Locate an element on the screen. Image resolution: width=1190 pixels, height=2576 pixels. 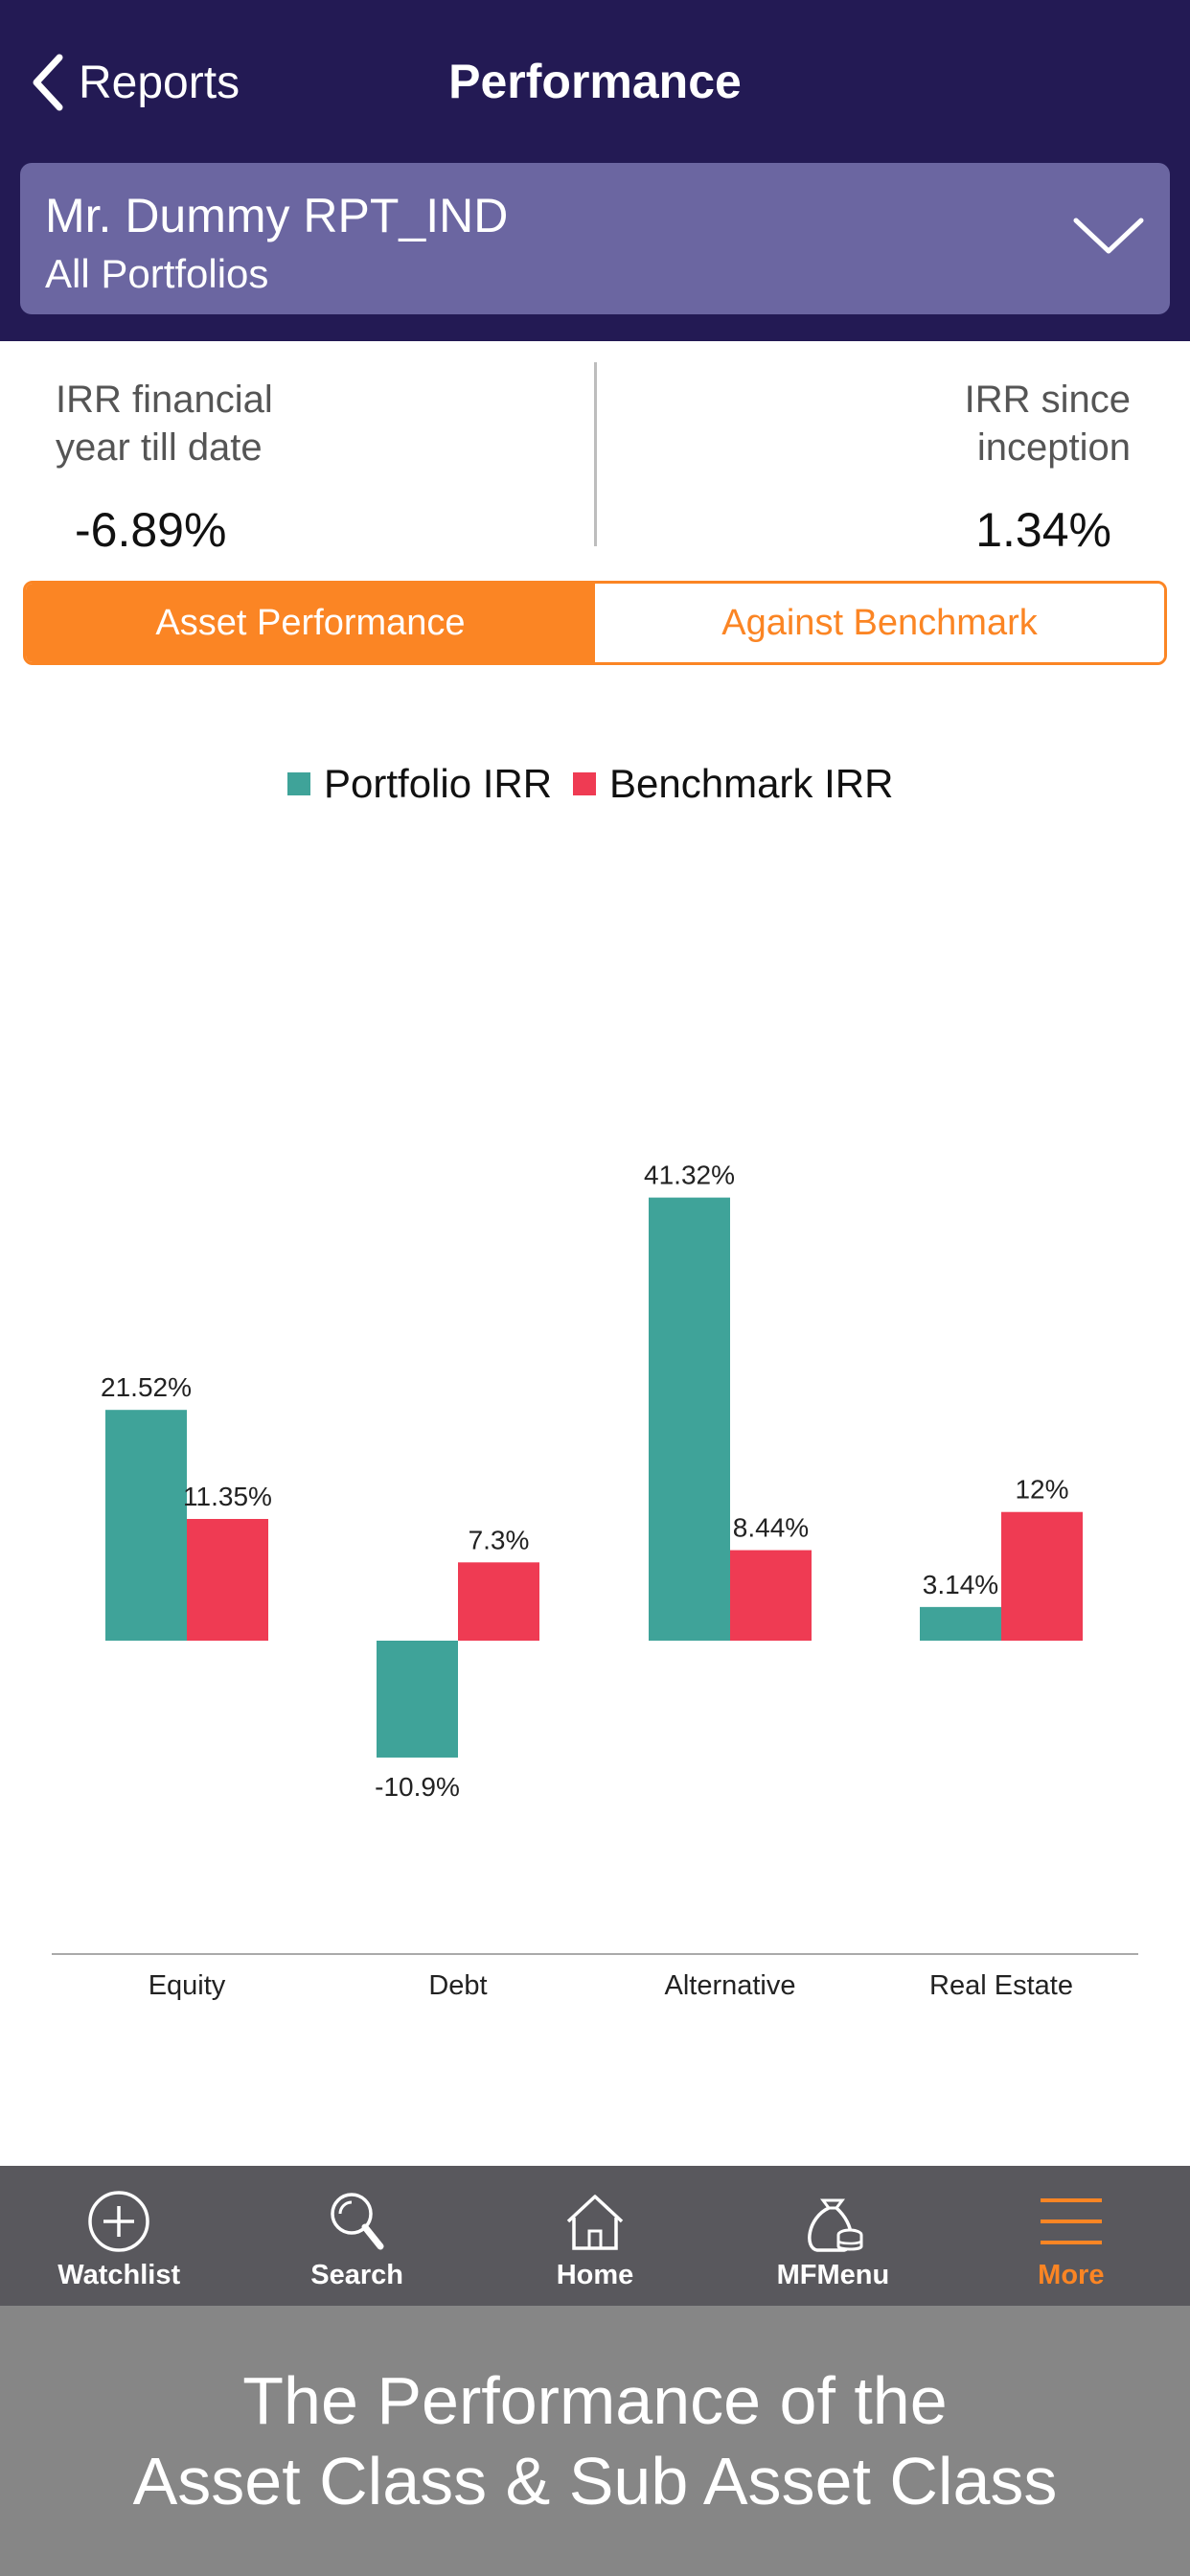
data-label-benchmark-irr-debt: 7.3% is located at coordinates (500, 1539).